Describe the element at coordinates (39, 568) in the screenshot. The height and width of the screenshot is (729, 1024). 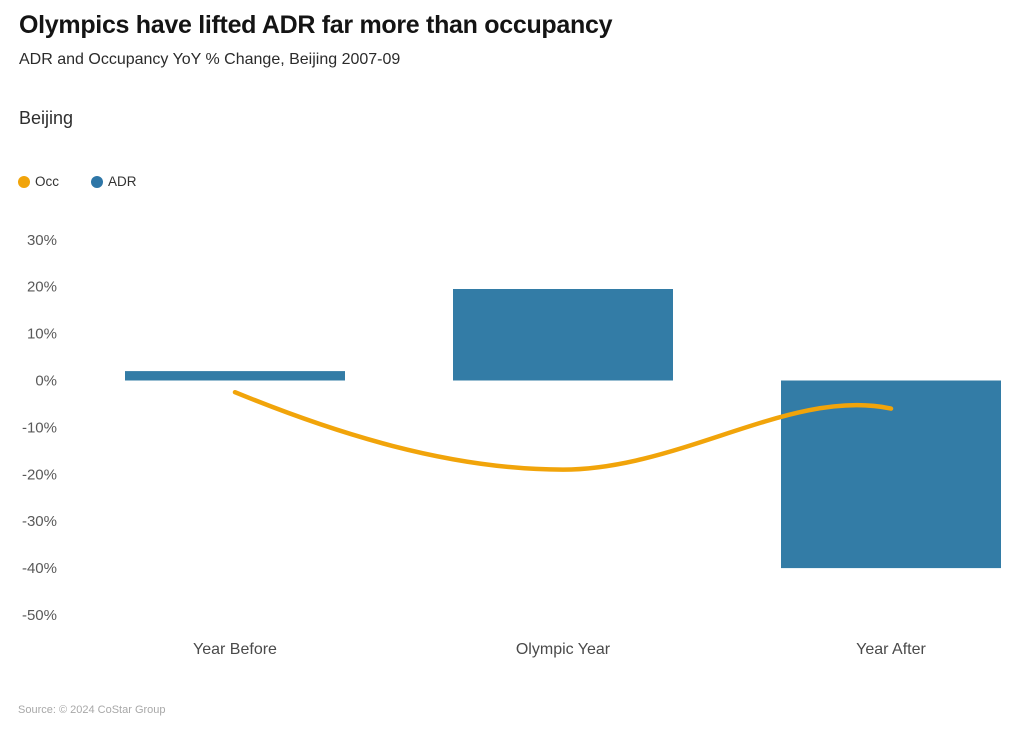
I see `y-tick-label: -40%` at that location.